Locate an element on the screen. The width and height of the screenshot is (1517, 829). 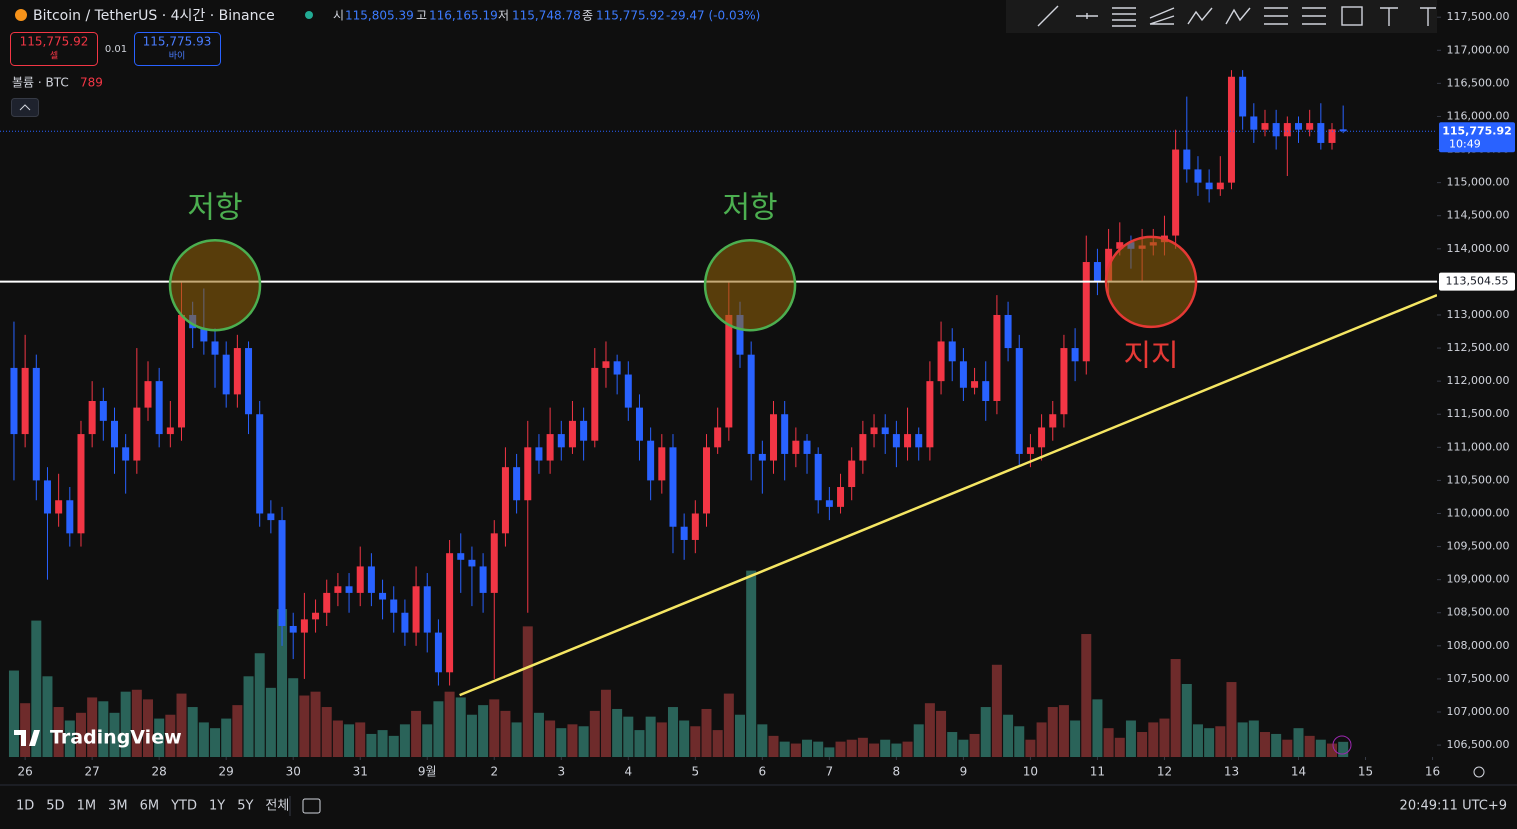
tool-text is located at coordinates (1389, 16).